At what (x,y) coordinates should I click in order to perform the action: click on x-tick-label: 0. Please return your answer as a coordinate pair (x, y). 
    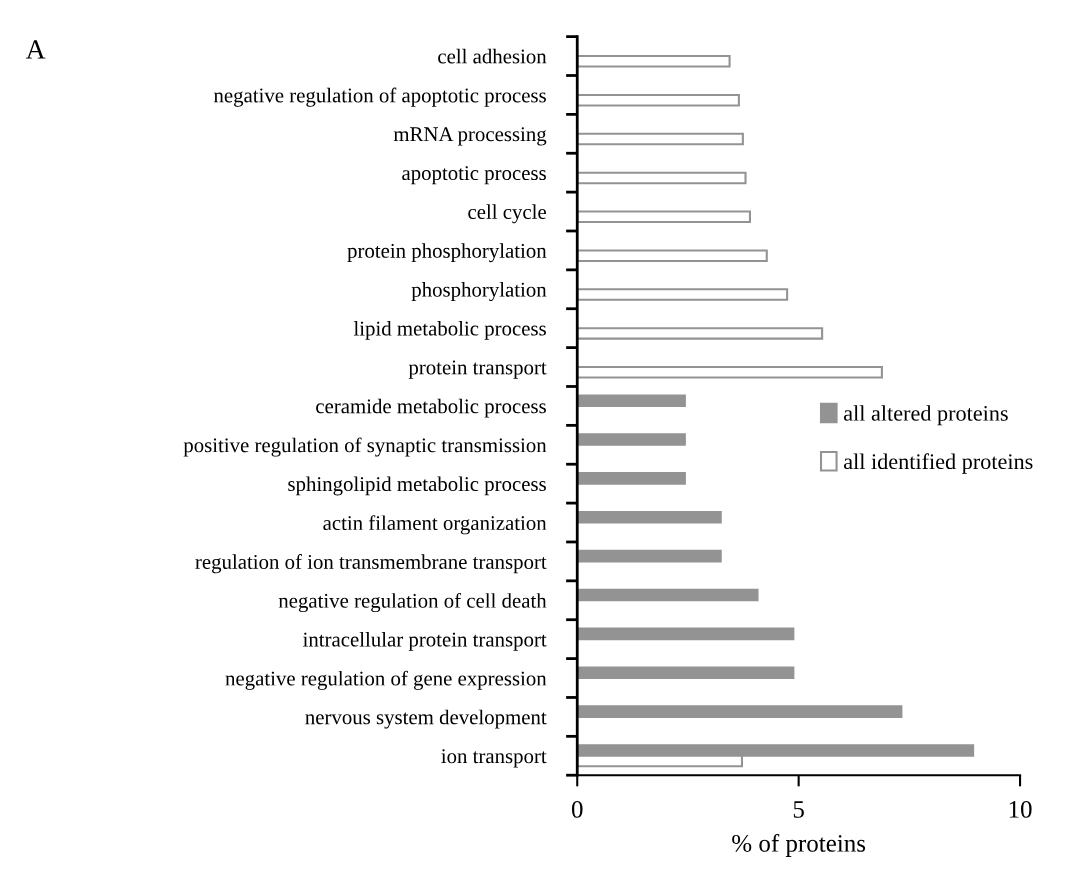
    Looking at the image, I should click on (577, 809).